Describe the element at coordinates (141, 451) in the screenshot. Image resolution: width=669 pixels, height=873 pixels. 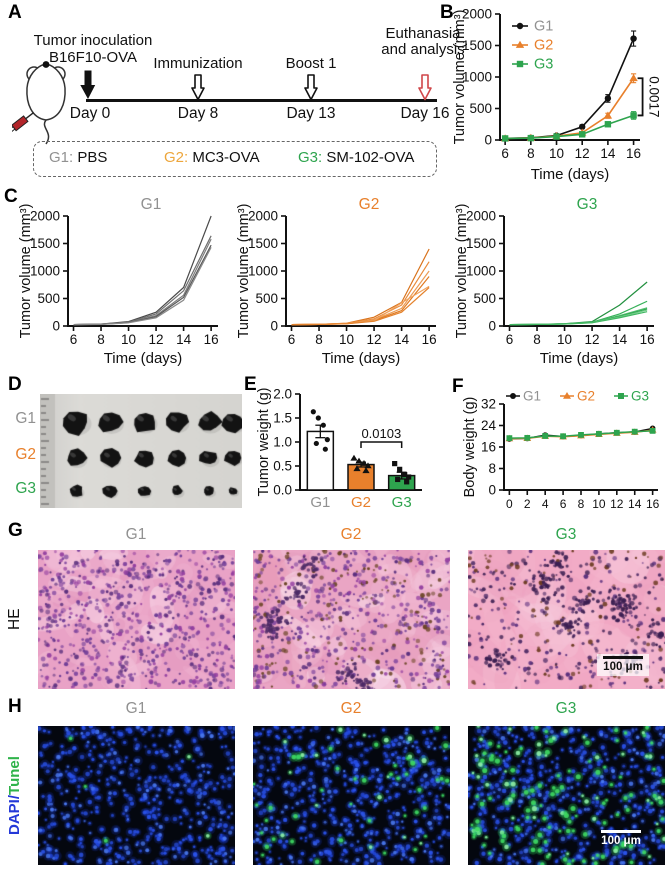
I see `tumor-photo` at that location.